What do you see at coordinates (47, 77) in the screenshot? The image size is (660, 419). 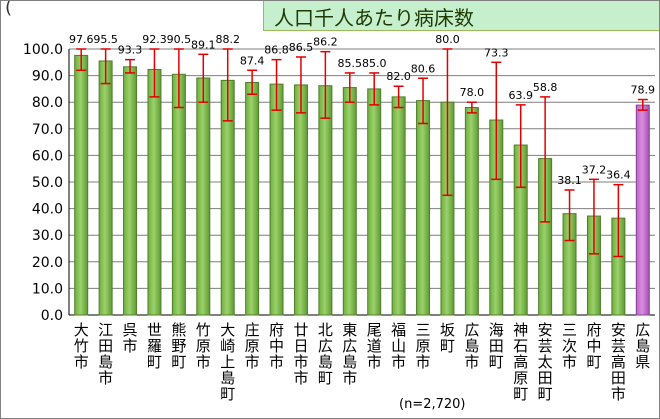 I see `y-tick-label: 90.0` at bounding box center [47, 77].